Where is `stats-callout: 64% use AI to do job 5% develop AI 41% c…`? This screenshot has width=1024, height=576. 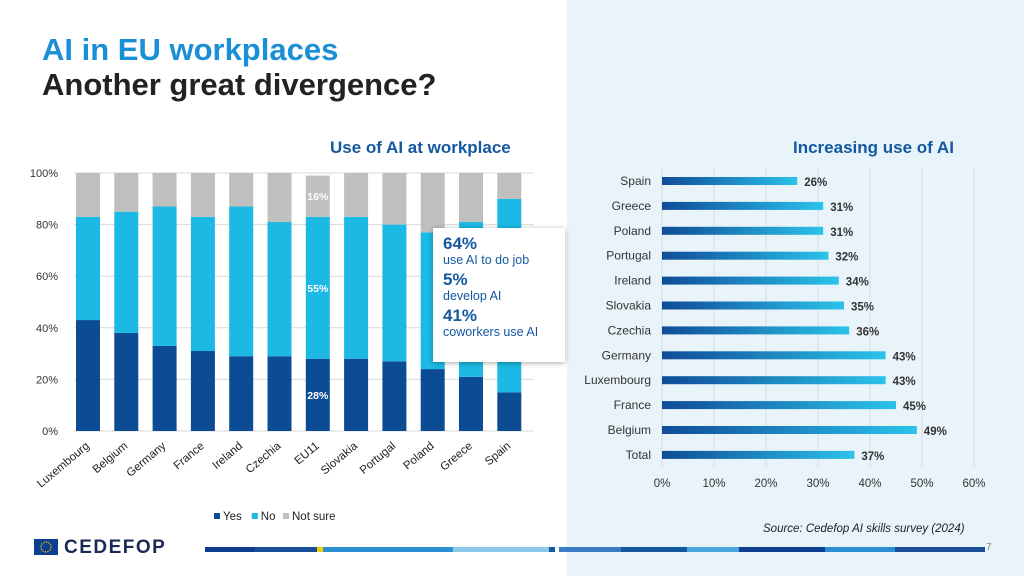
stats-callout: 64% use AI to do job 5% develop AI 41% c… is located at coordinates (499, 295).